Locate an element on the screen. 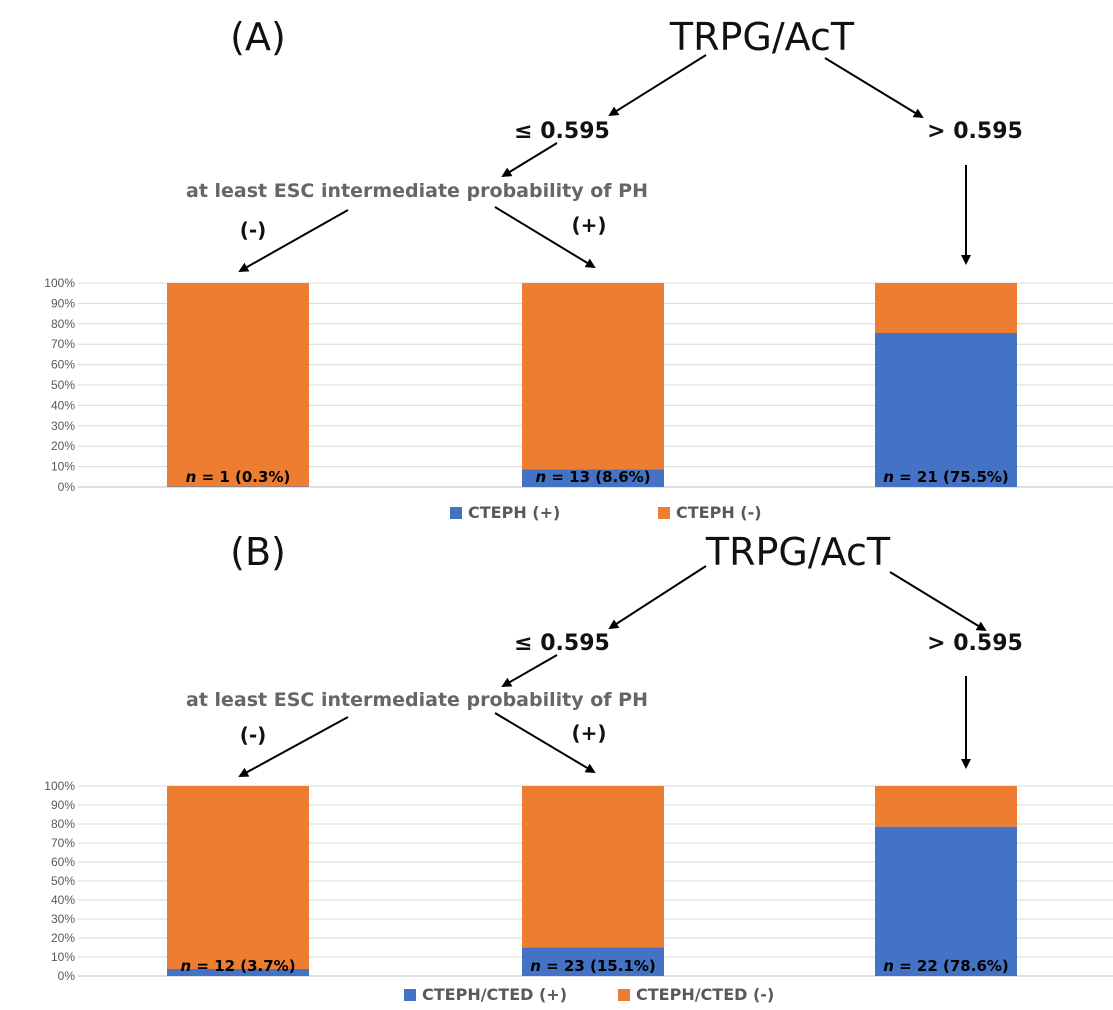 Image resolution: width=1113 pixels, height=1010 pixels. panel-a-y-tick-label: 20% is located at coordinates (63, 446).